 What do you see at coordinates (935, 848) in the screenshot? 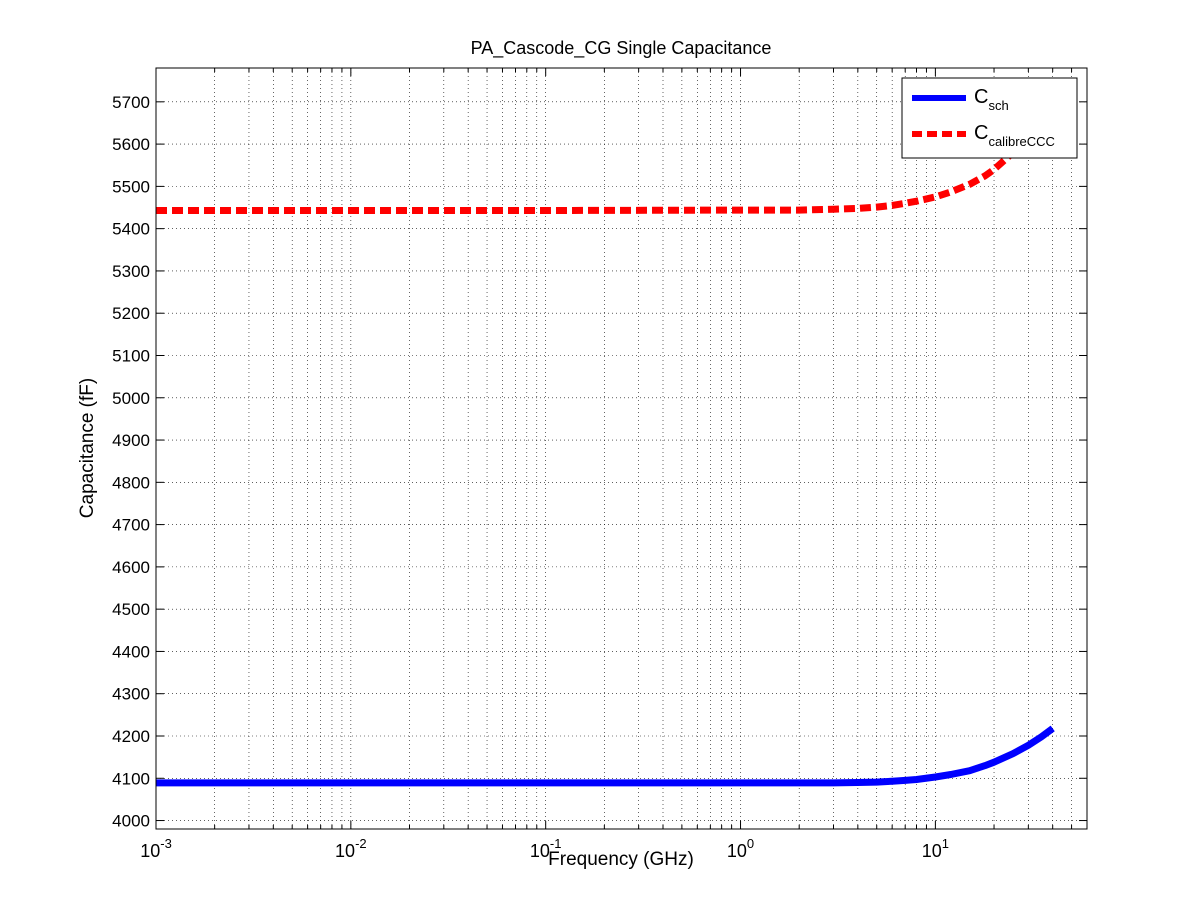
I see `x-tick-label: 10¹` at bounding box center [935, 848].